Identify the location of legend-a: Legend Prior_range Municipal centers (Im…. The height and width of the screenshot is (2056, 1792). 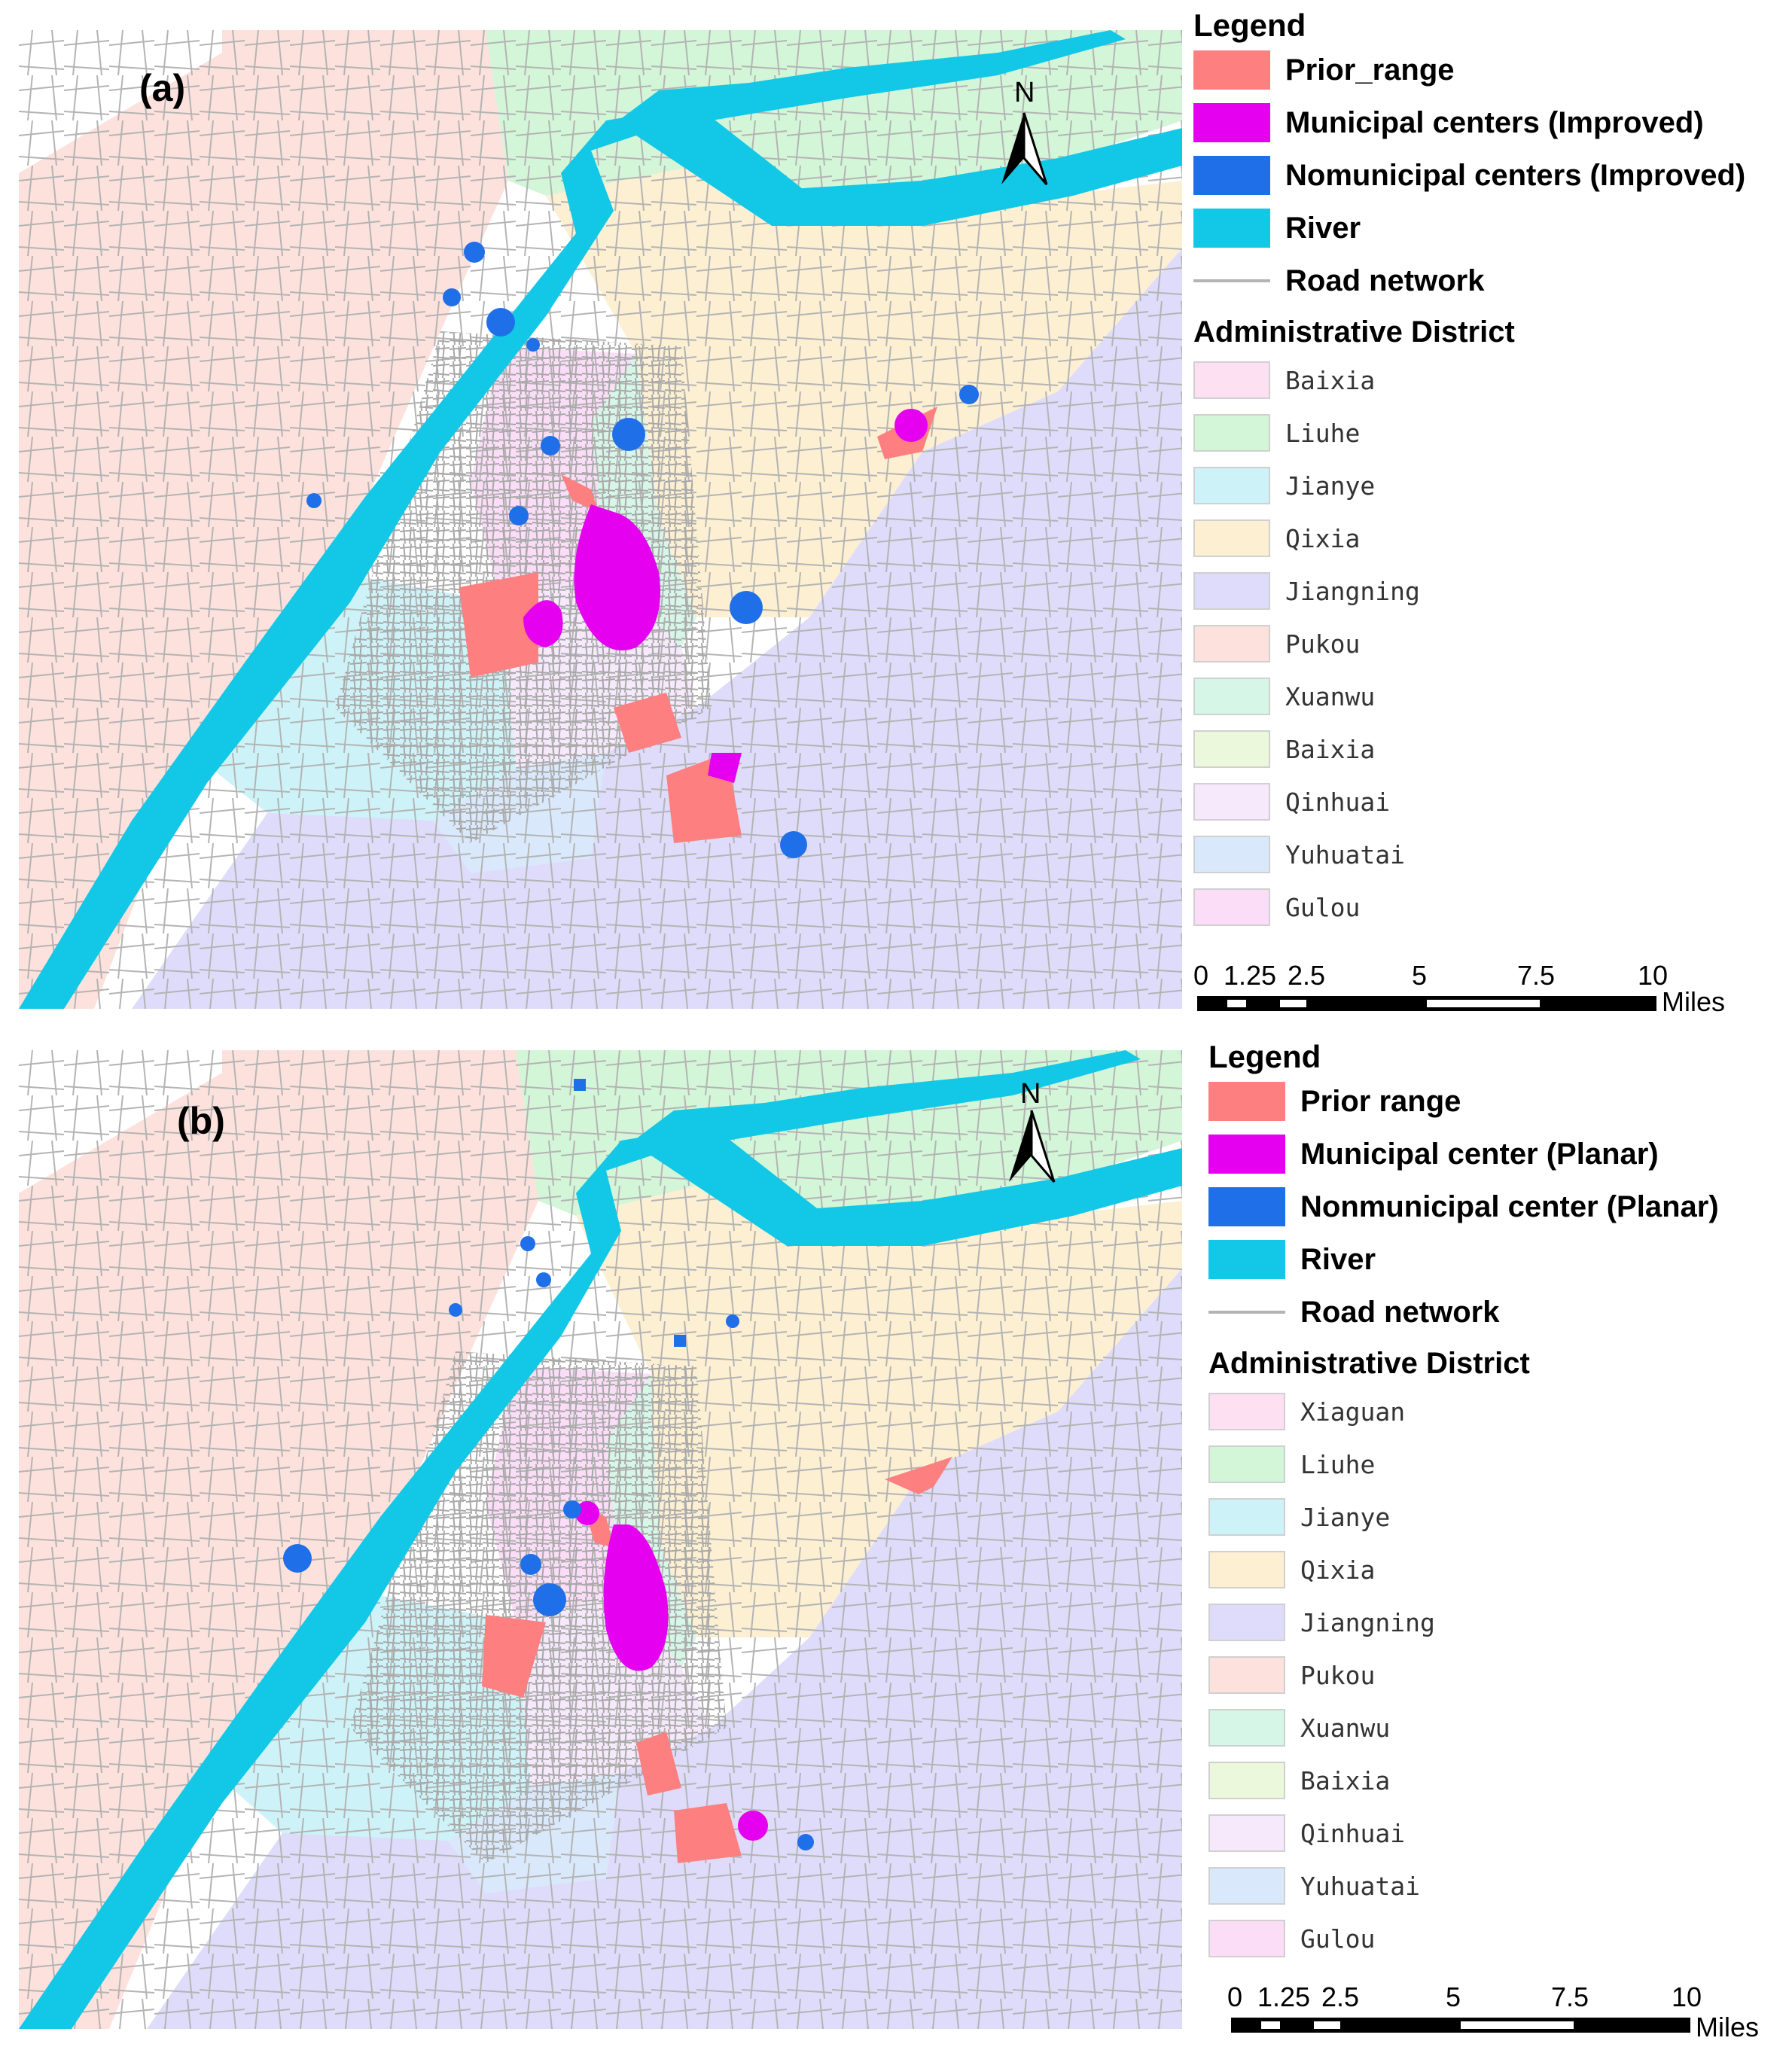
(1490, 471).